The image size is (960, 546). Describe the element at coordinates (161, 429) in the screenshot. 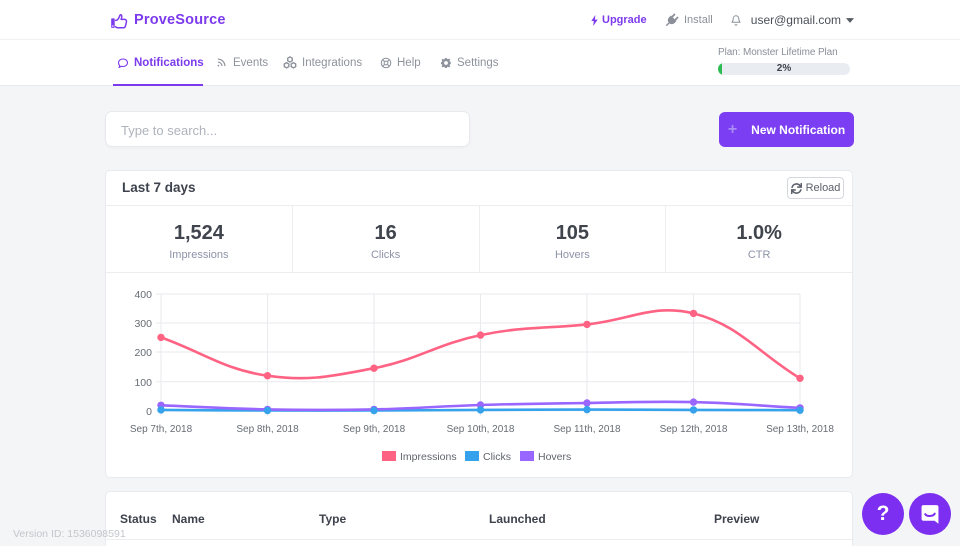

I see `svg-text: Sep 7th, 2018` at that location.